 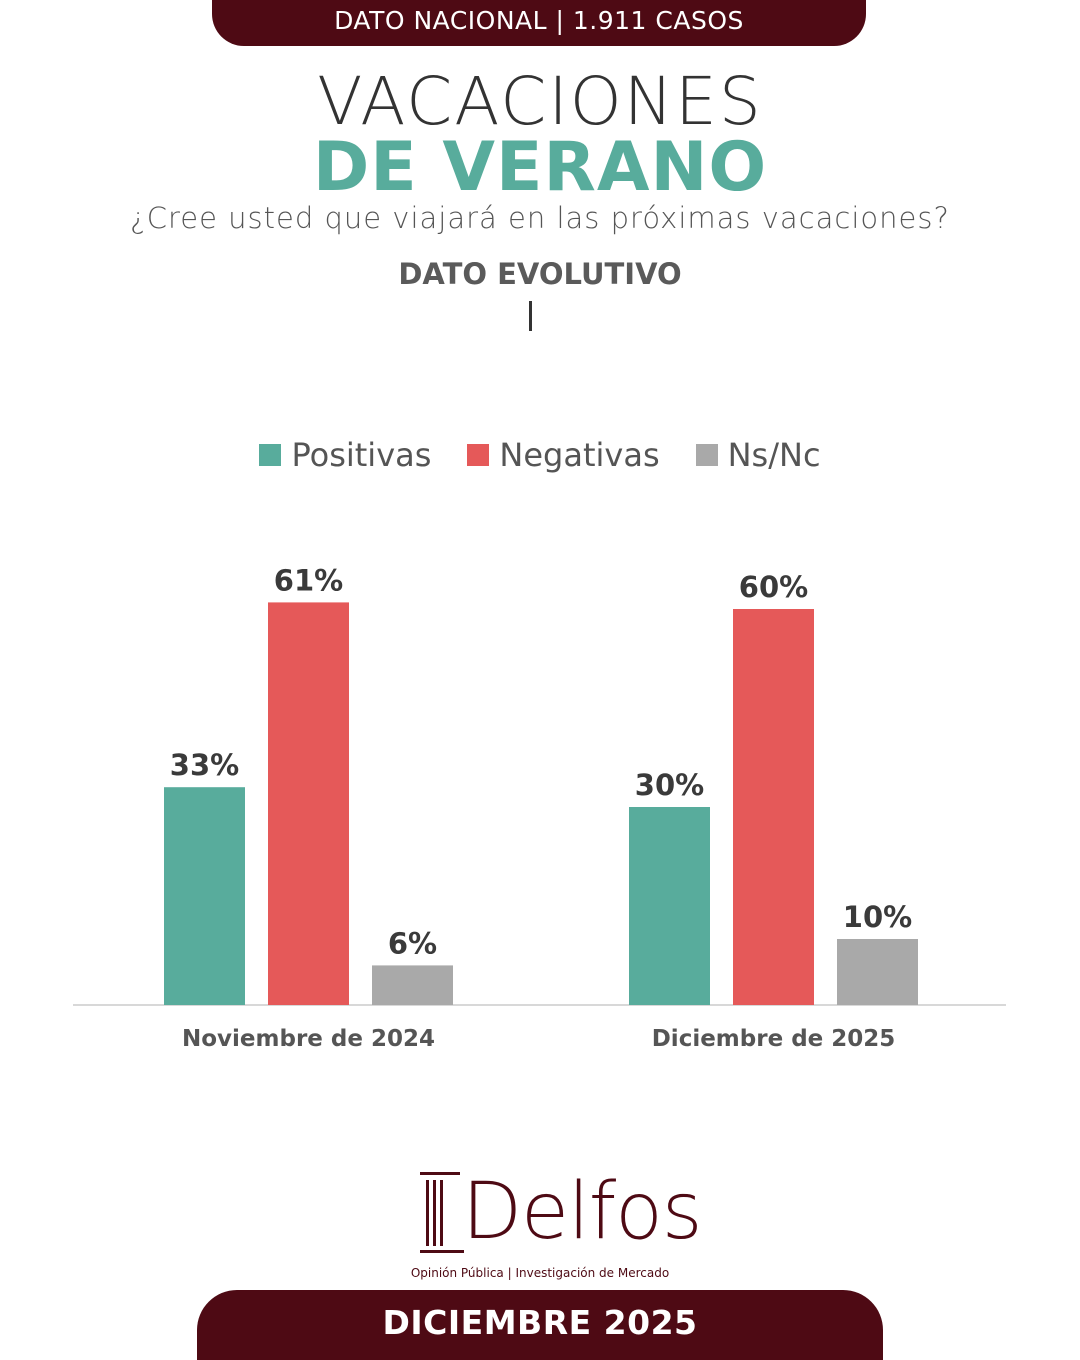 What do you see at coordinates (270, 455) in the screenshot?
I see `legend-swatch-positivas` at bounding box center [270, 455].